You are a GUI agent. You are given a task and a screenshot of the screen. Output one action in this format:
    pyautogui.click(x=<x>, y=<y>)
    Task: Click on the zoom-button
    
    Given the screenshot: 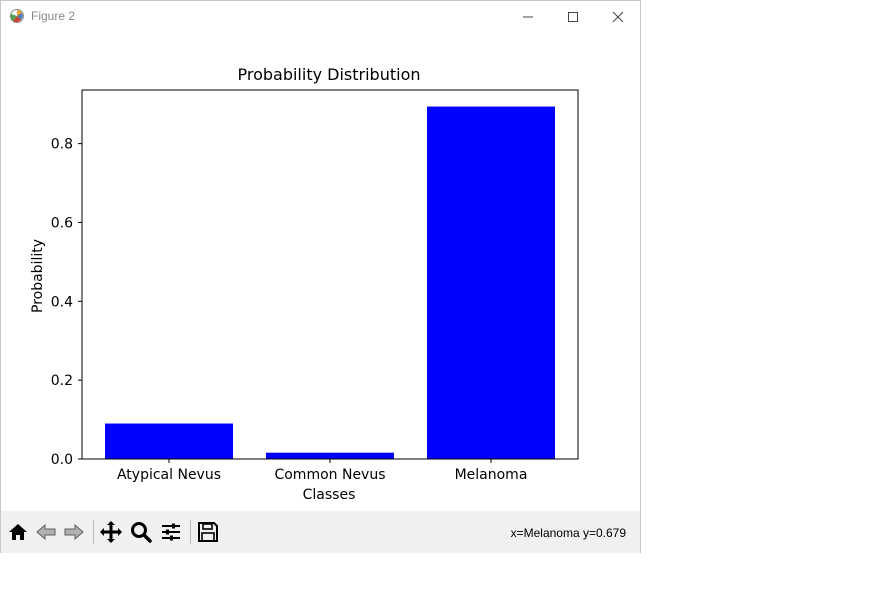 What is the action you would take?
    pyautogui.click(x=141, y=532)
    